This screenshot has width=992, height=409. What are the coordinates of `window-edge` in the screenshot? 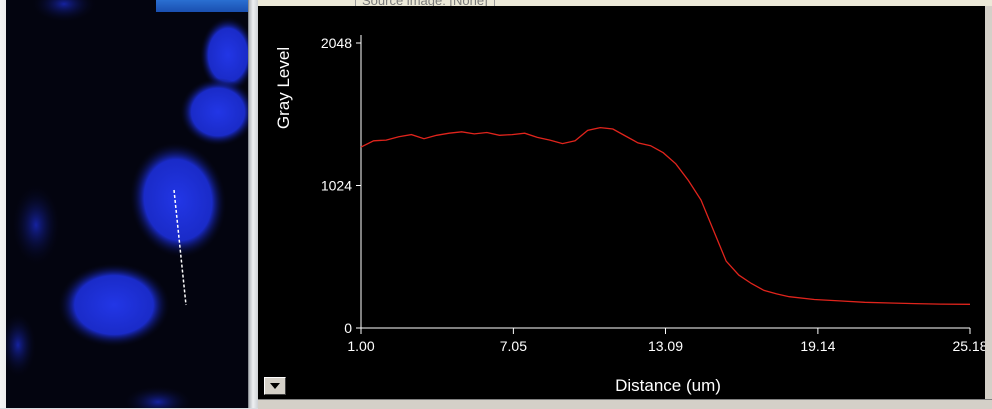 It's located at (988, 202).